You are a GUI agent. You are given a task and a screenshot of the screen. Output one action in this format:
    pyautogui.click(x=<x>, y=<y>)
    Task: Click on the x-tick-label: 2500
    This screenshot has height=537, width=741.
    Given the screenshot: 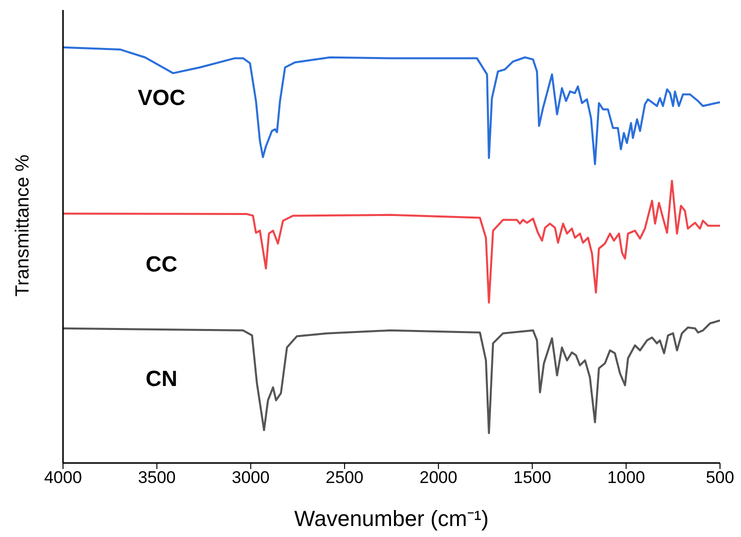 What is the action you would take?
    pyautogui.click(x=345, y=478)
    